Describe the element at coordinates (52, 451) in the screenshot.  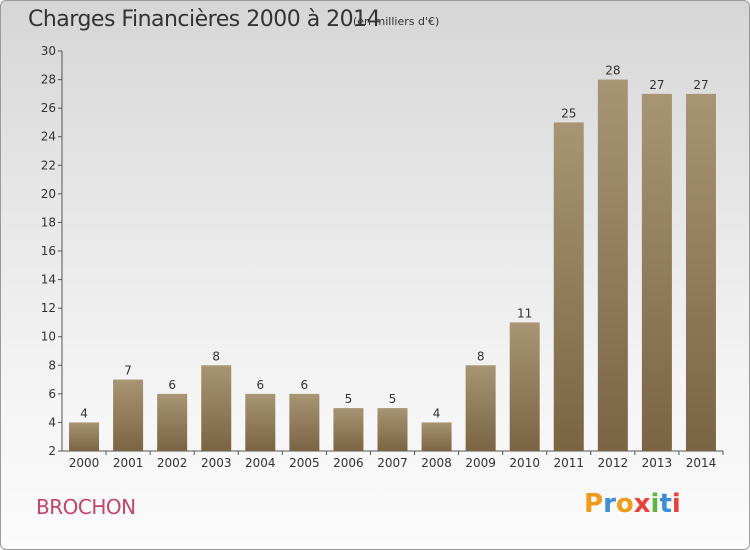
I see `y-tick-label: 2` at that location.